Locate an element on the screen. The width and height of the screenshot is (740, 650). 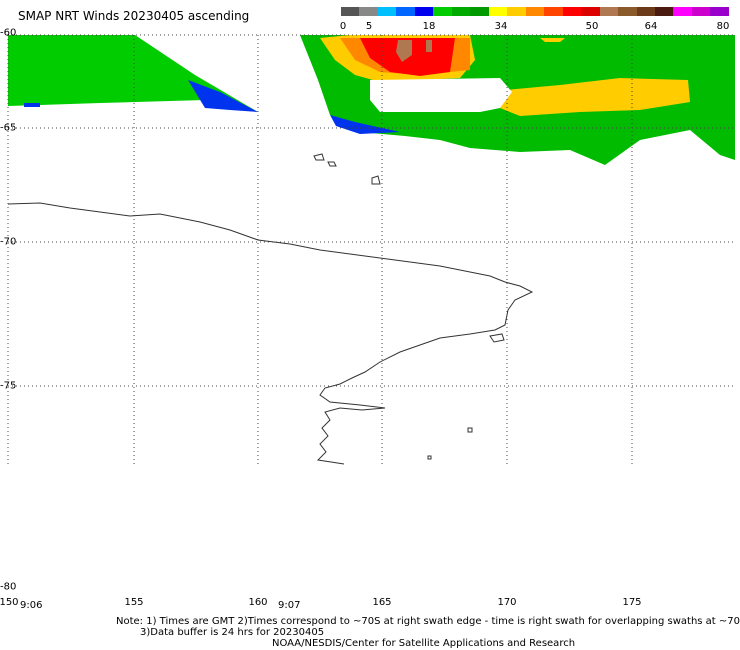
wind-speed-colorbar is located at coordinates (535, 11).